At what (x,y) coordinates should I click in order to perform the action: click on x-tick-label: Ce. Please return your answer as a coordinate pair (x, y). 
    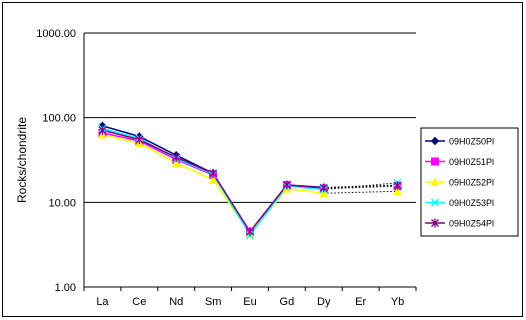
    Looking at the image, I should click on (139, 302).